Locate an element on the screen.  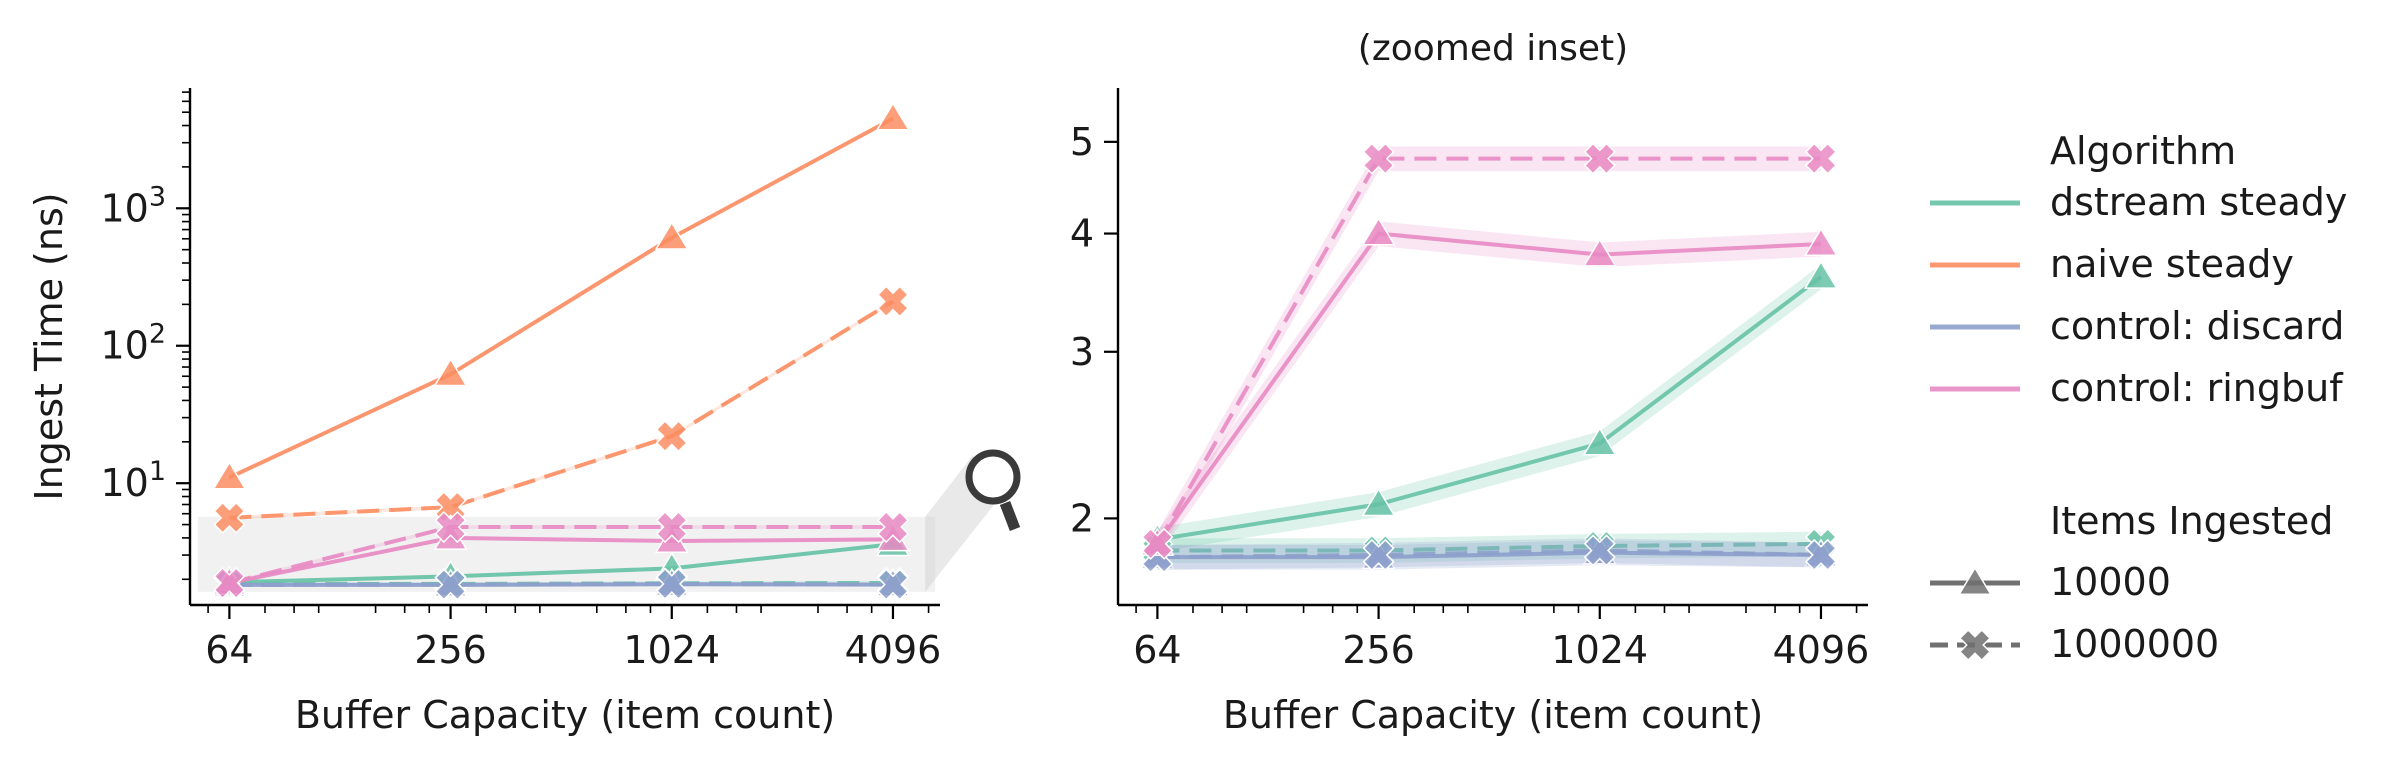
legend-label: naive steady is located at coordinates (2172, 264).